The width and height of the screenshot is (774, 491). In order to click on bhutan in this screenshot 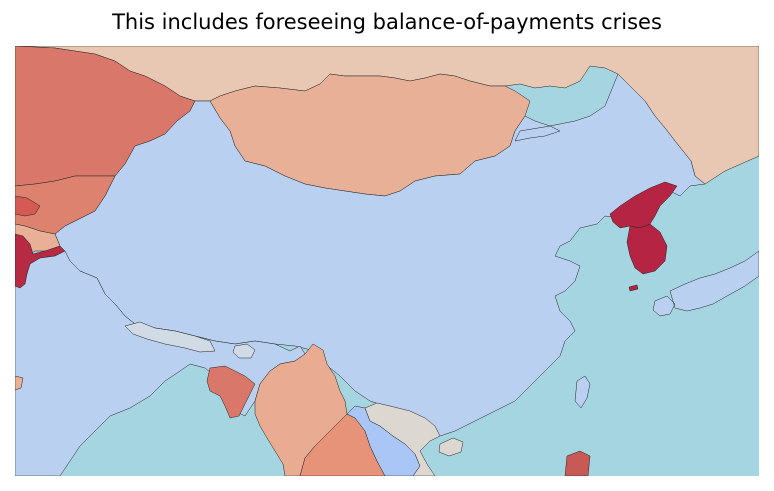, I will do `click(244, 351)`.